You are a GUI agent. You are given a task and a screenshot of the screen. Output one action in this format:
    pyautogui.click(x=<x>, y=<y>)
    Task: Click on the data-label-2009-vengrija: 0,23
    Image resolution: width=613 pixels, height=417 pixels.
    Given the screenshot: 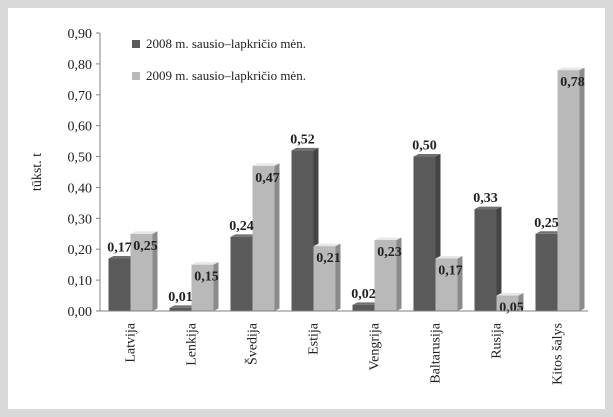 What is the action you would take?
    pyautogui.click(x=389, y=252)
    